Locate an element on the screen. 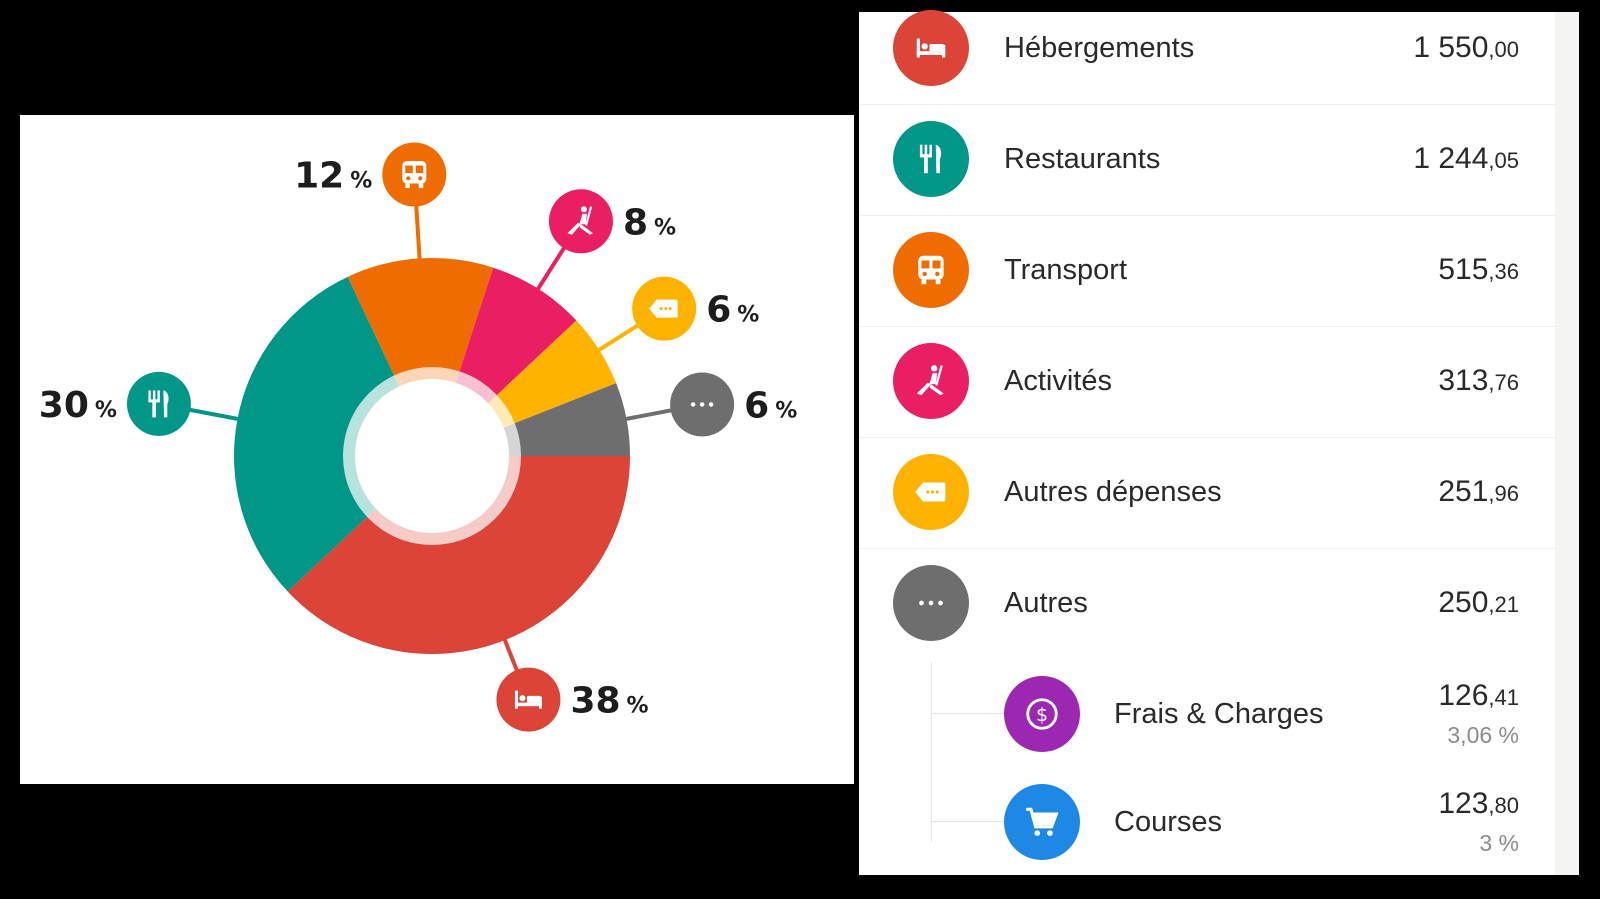 This screenshot has width=1600, height=899. list-item-name: Autres is located at coordinates (1046, 603).